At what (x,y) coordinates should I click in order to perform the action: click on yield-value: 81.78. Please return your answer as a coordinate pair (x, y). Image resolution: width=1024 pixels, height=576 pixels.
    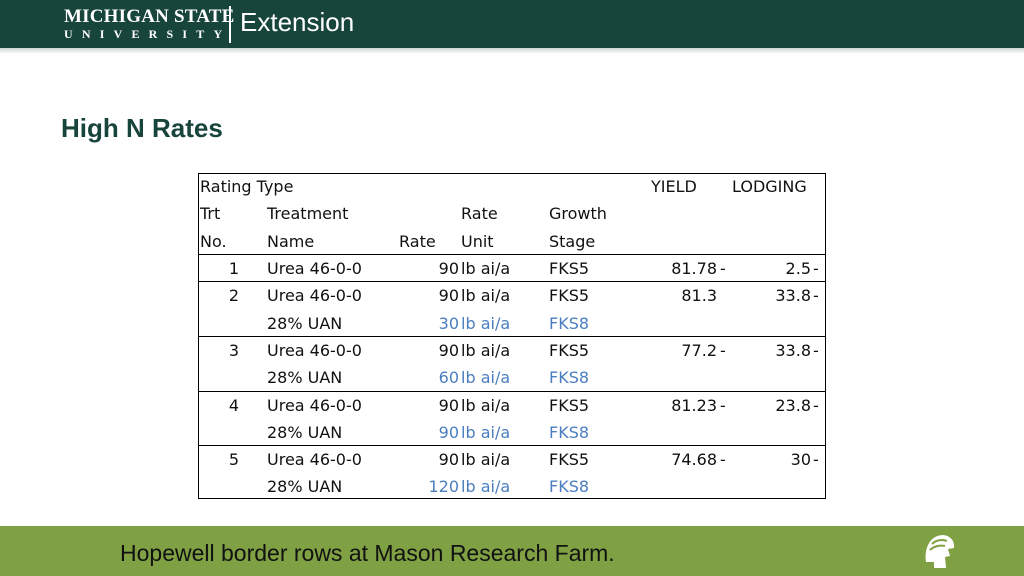
    Looking at the image, I should click on (694, 268).